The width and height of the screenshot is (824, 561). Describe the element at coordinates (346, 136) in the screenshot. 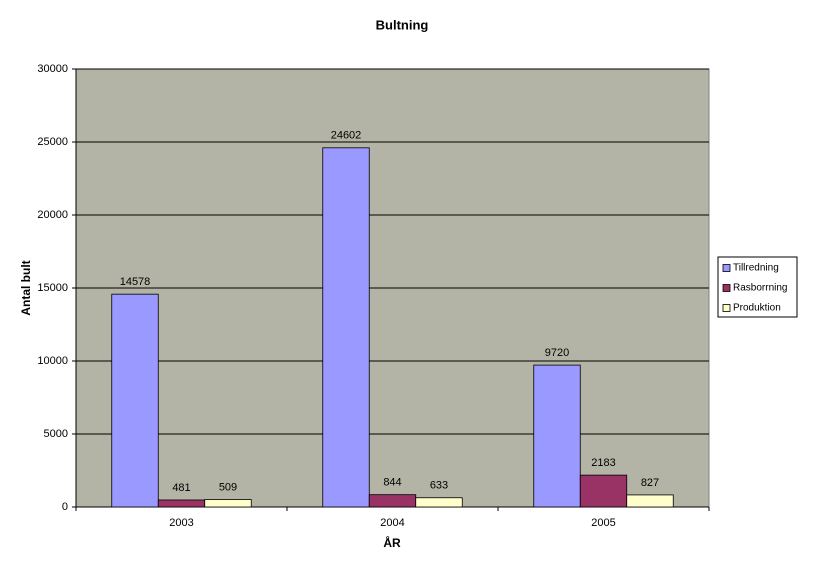

I see `data-label: 24602` at that location.